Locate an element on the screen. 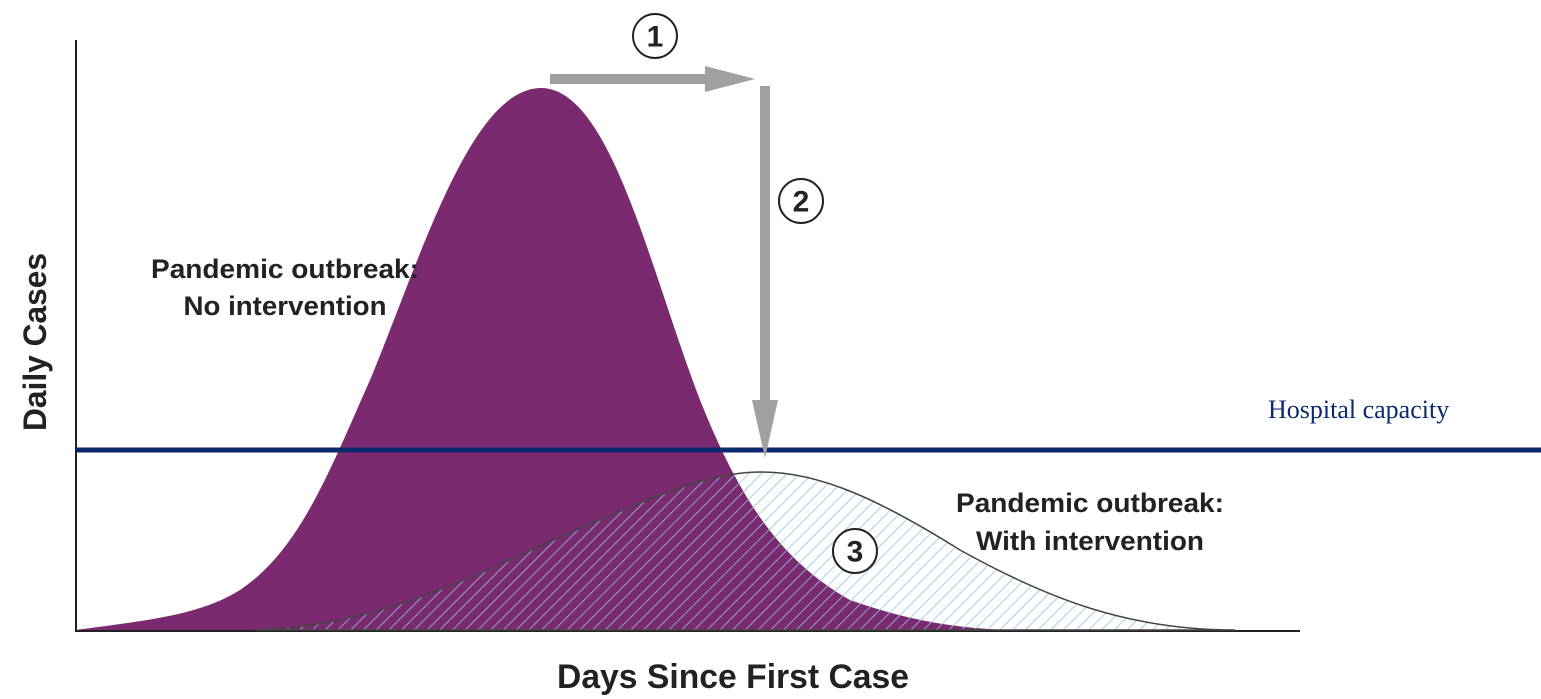 This screenshot has width=1541, height=699. curve-label: No intervention is located at coordinates (285, 306).